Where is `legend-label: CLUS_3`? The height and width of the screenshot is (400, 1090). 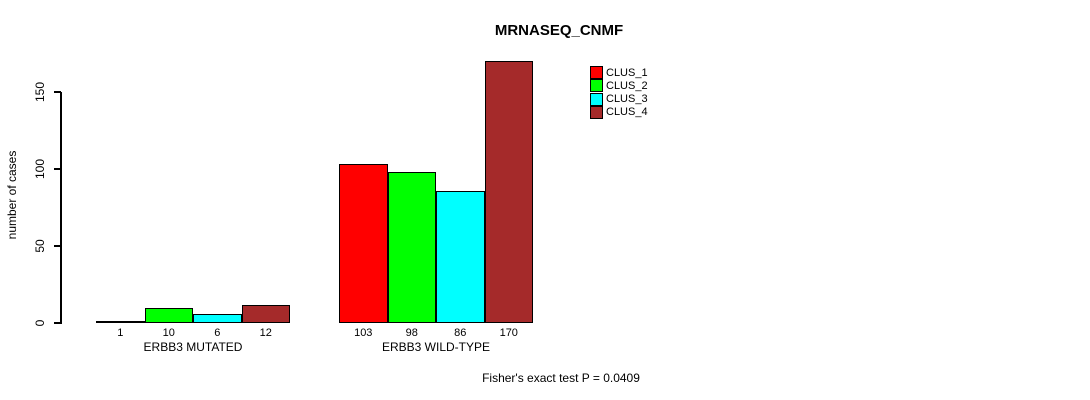
legend-label: CLUS_3 is located at coordinates (627, 99).